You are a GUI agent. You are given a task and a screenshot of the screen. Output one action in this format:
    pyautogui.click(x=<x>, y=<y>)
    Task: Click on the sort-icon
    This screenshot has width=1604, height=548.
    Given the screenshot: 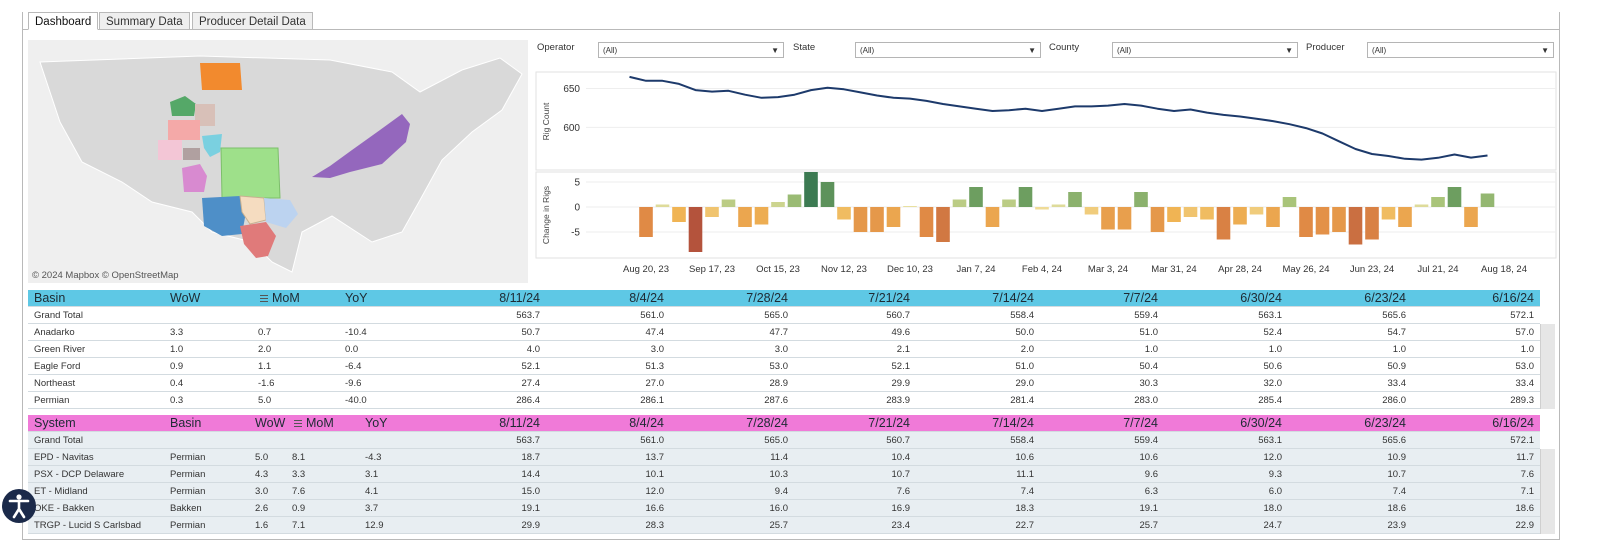 What is the action you would take?
    pyautogui.click(x=298, y=424)
    